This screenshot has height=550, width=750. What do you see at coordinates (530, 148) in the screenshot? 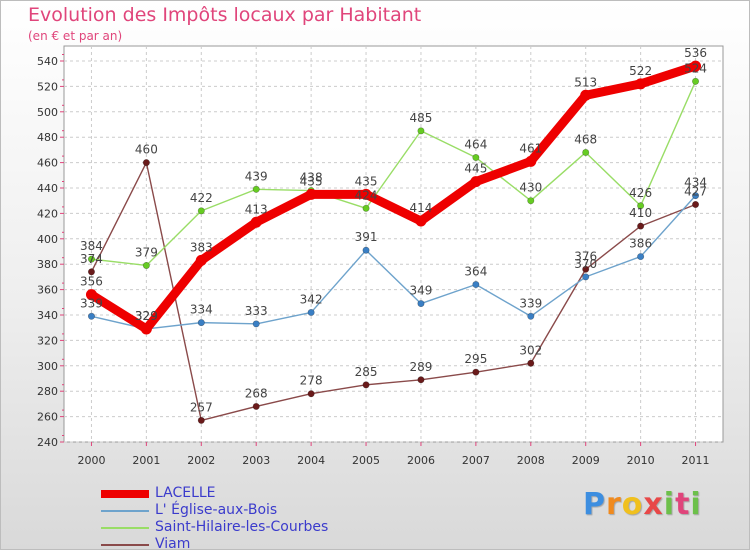
I see `data-label-lacelle: 461` at bounding box center [530, 148].